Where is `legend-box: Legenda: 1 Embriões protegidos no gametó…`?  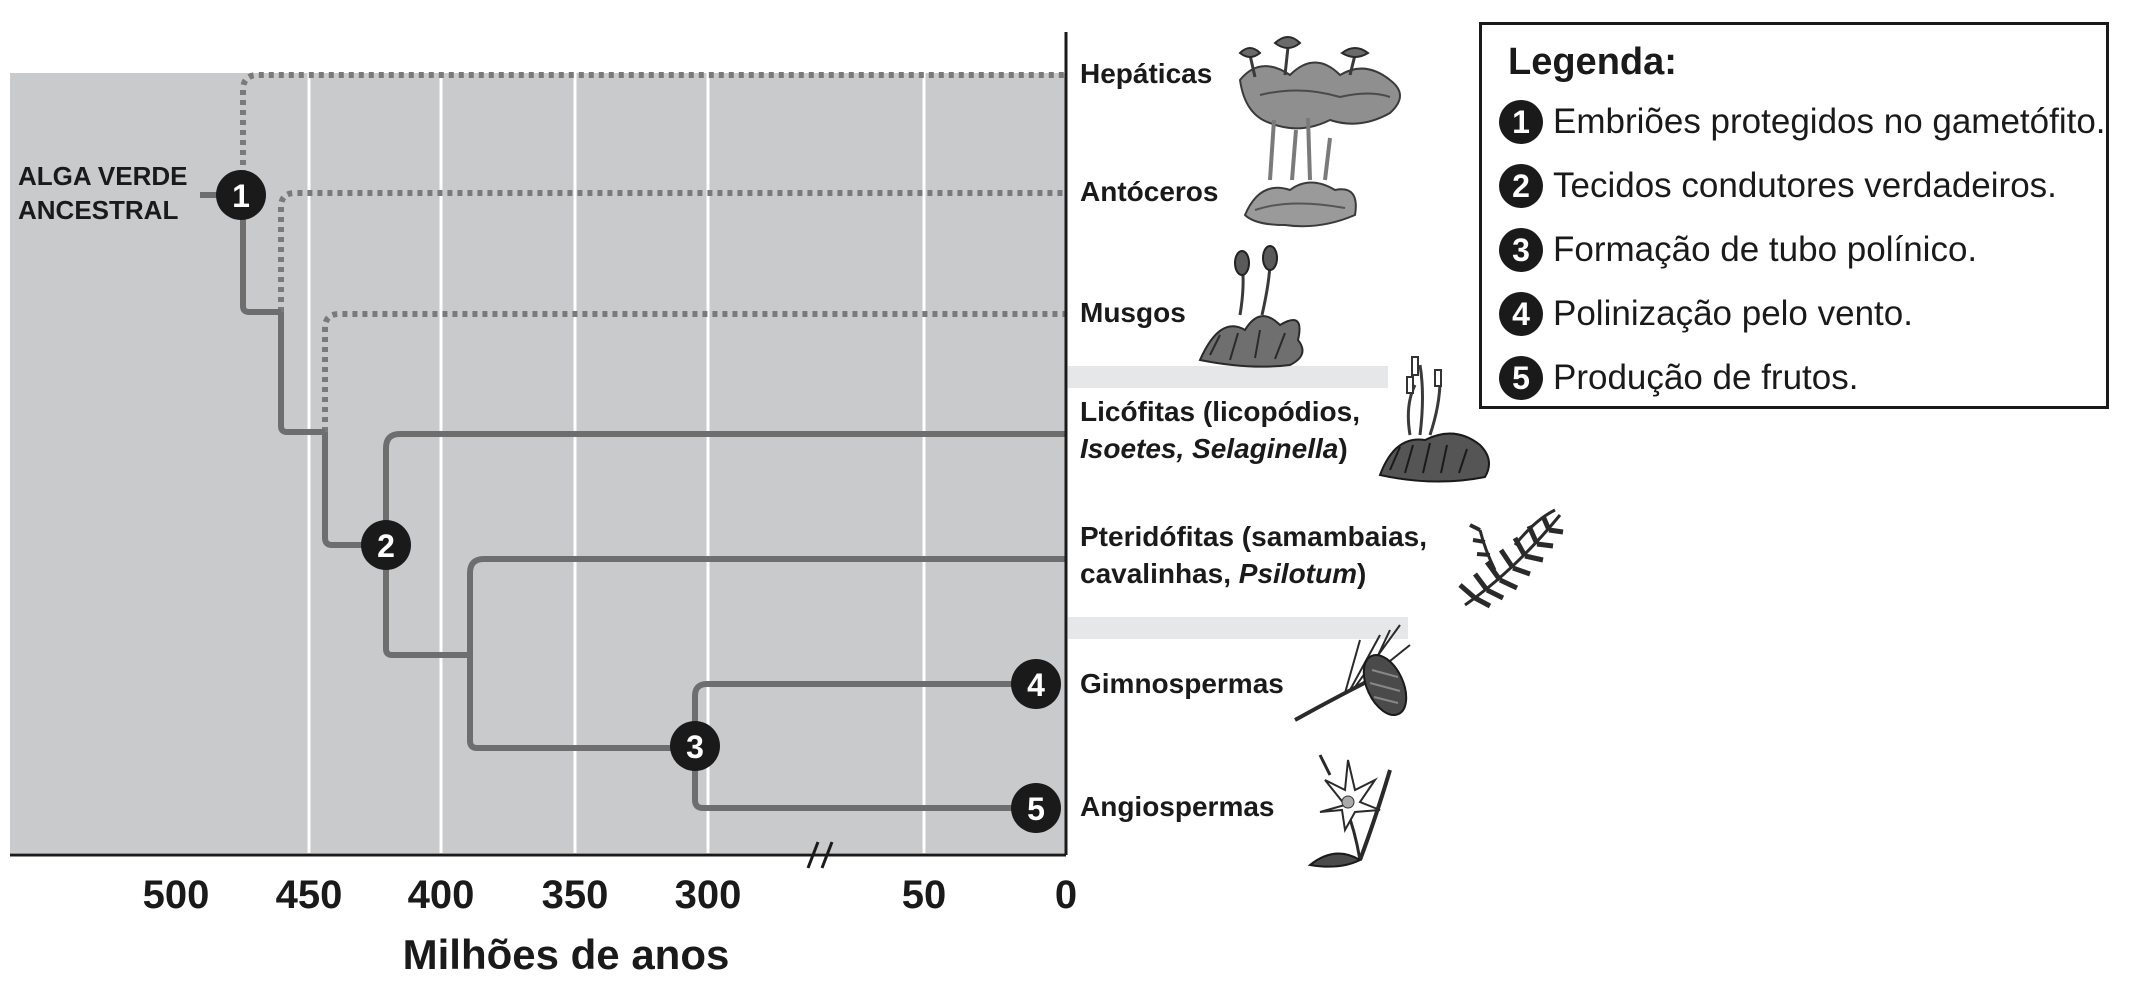 legend-box: Legenda: 1 Embriões protegidos no gametó… is located at coordinates (1794, 215).